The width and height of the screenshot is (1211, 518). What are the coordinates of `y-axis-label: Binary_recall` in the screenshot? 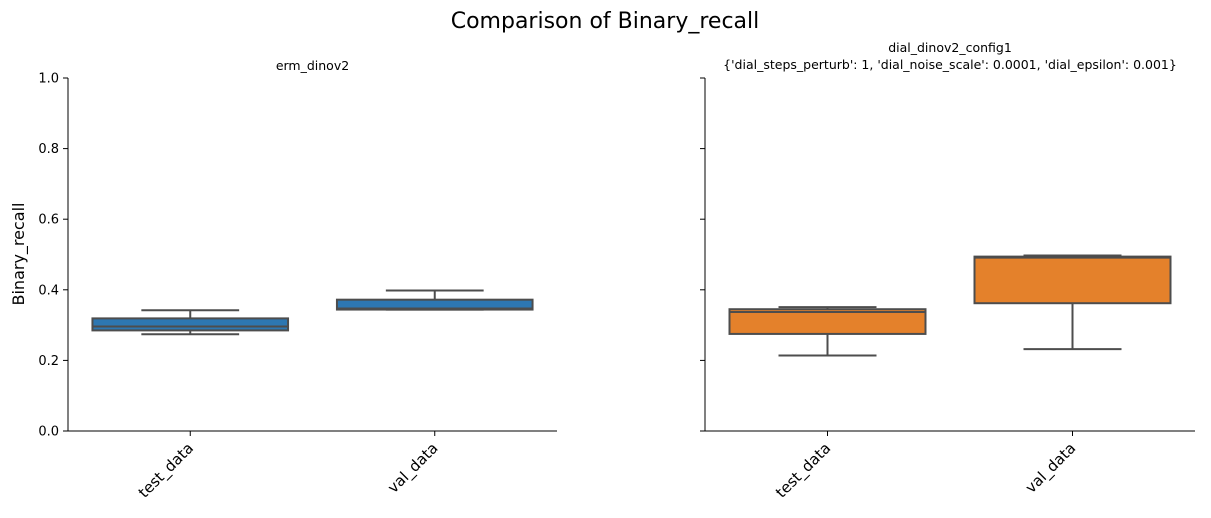 It's located at (19, 254).